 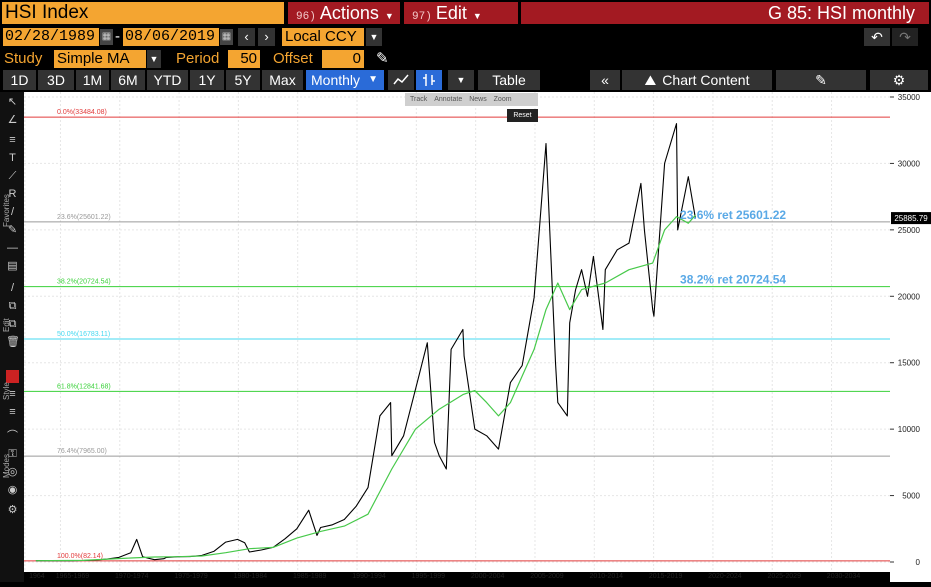 I want to click on sidebar-section-style: Style, so click(x=6, y=391).